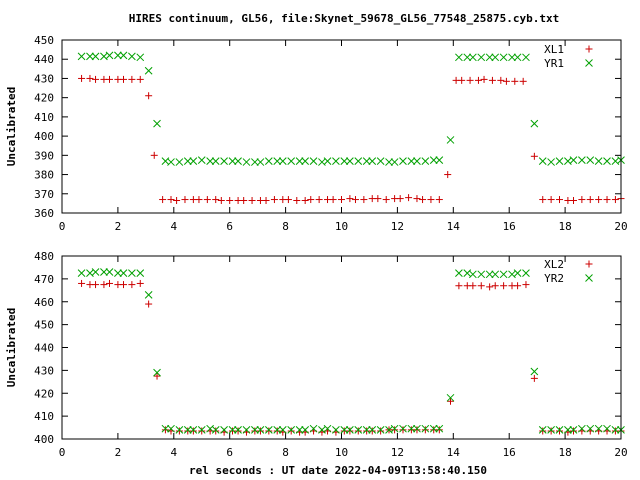 The height and width of the screenshot is (480, 640). Describe the element at coordinates (285, 452) in the screenshot. I see `x-tick-label: 8` at that location.